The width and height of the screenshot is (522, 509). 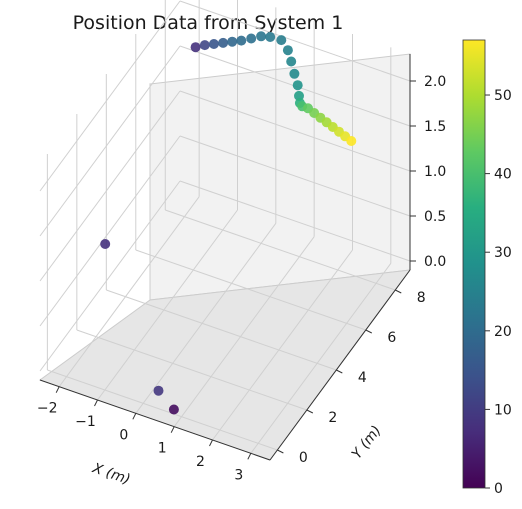 What do you see at coordinates (123, 435) in the screenshot?
I see `x-tick-label: 0` at bounding box center [123, 435].